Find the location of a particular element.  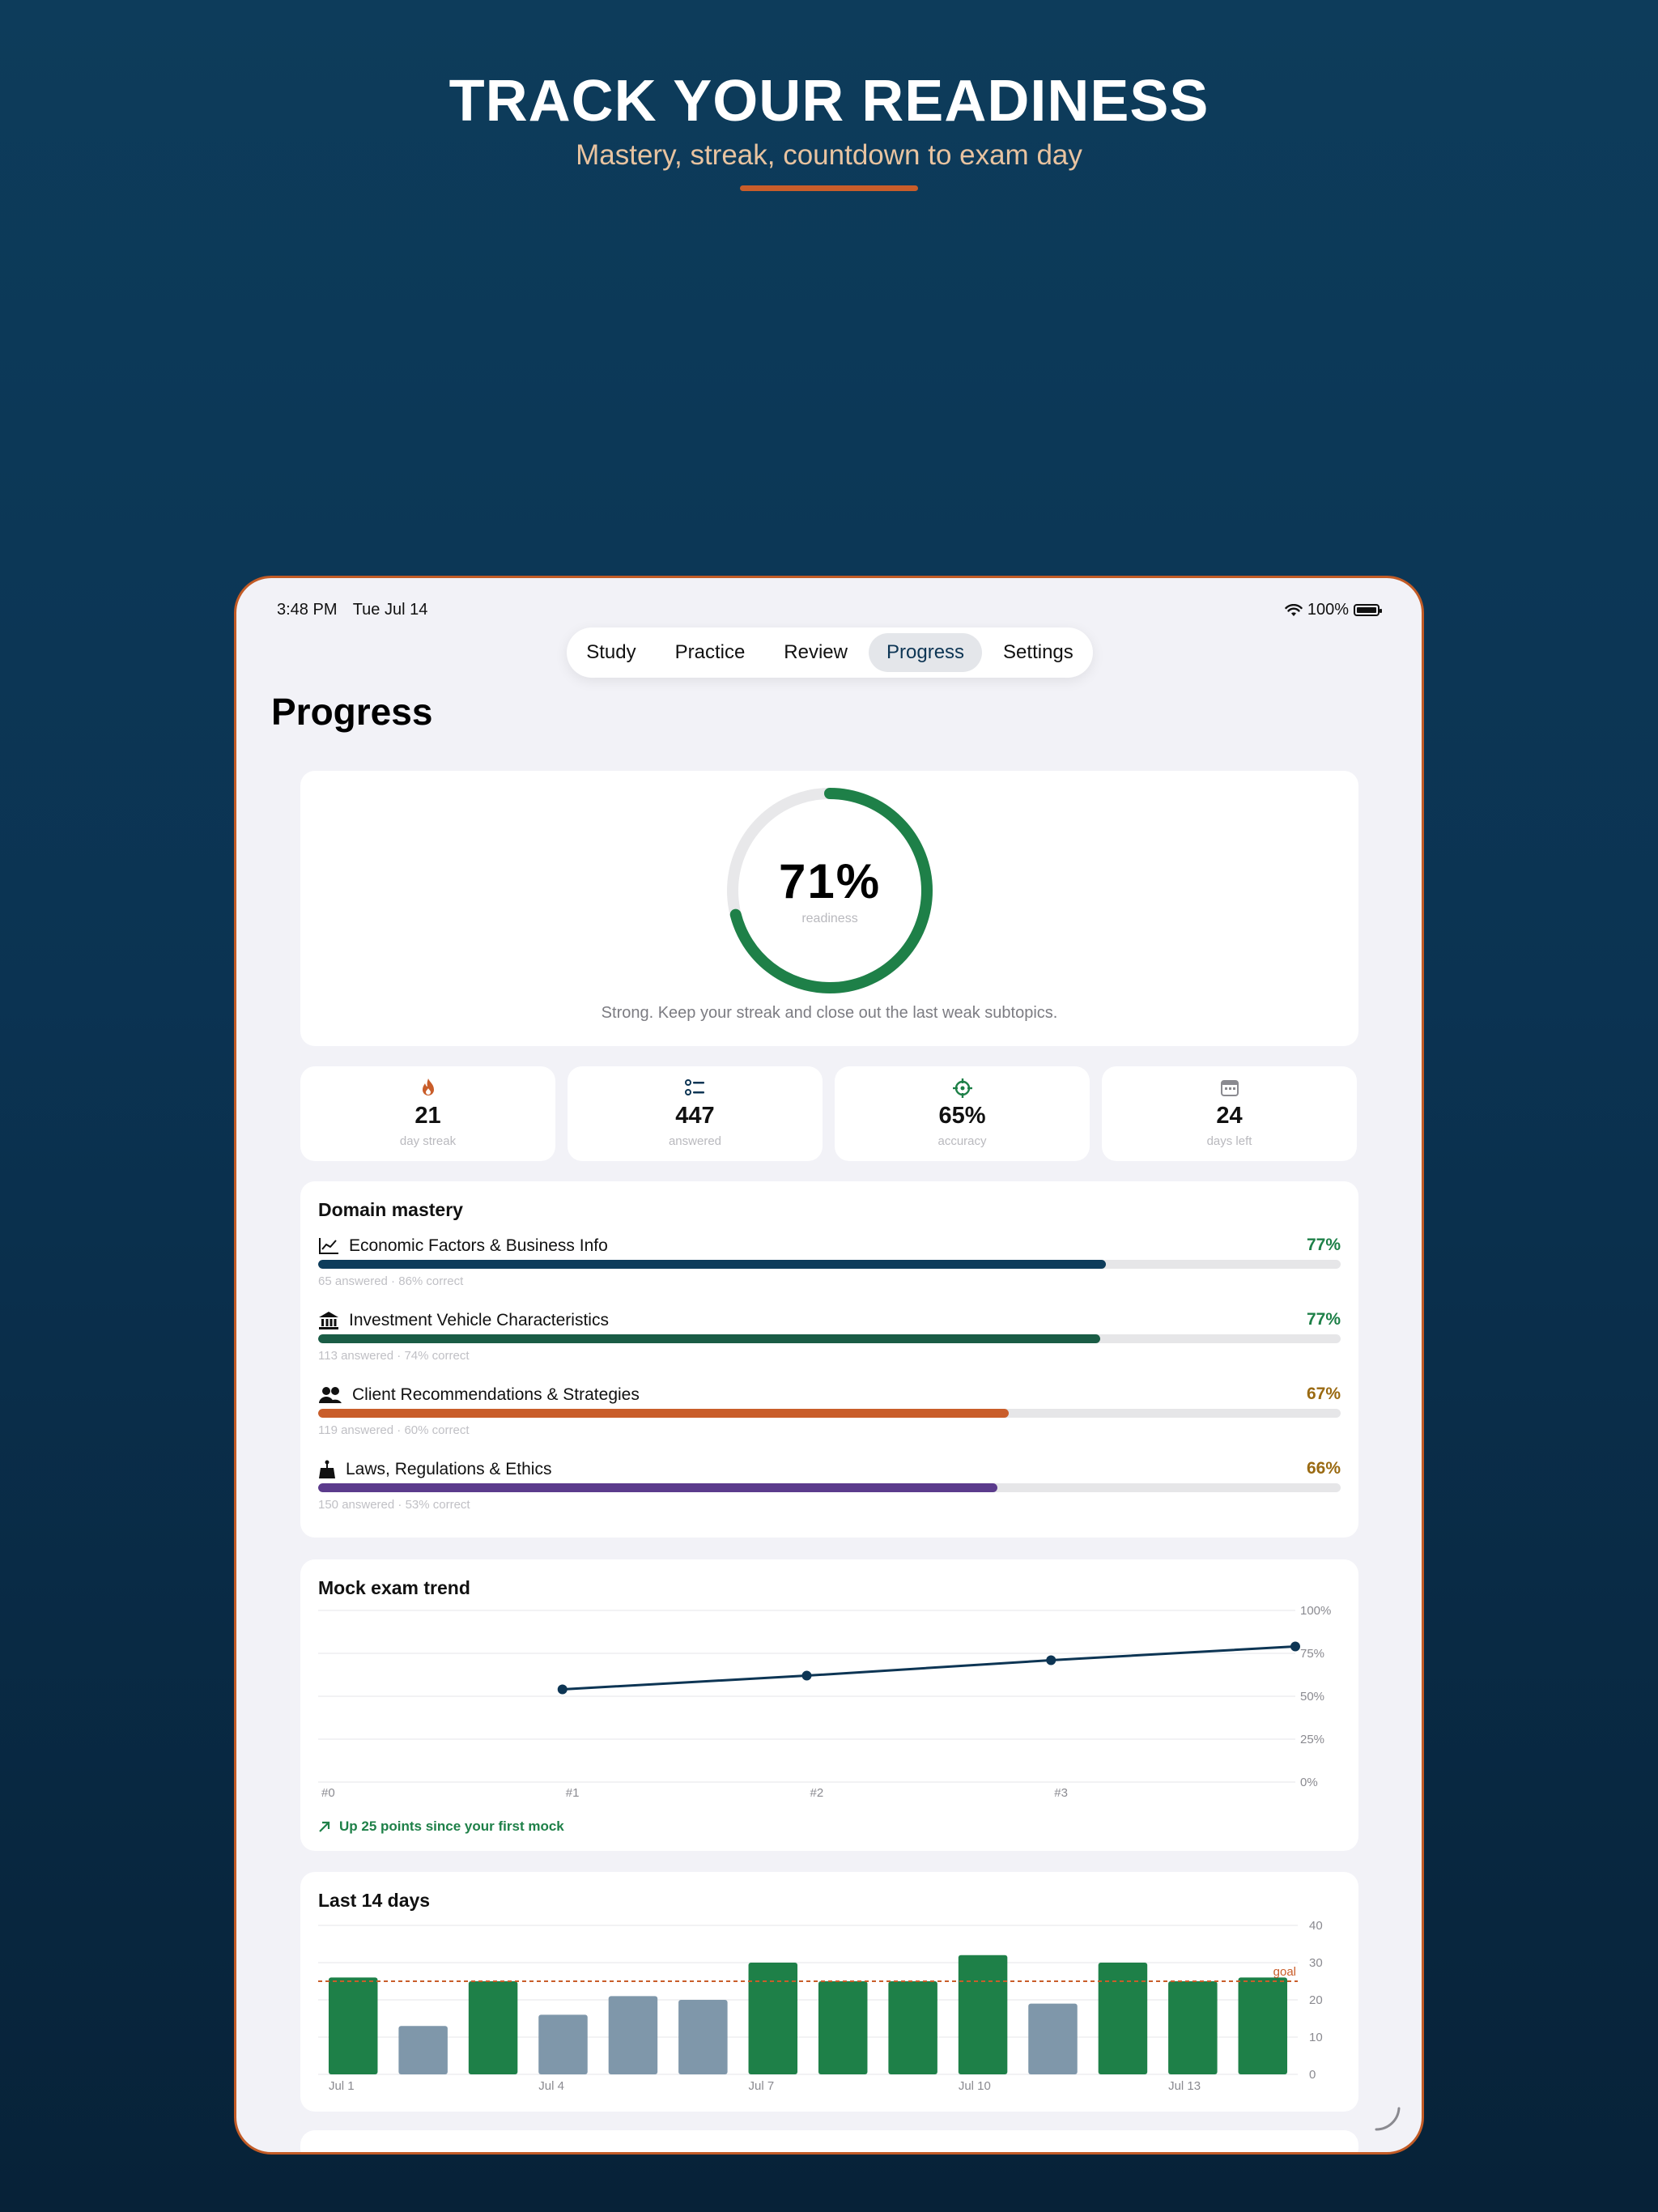

domain-meta: 113 answered · 74% correct is located at coordinates (394, 1356).